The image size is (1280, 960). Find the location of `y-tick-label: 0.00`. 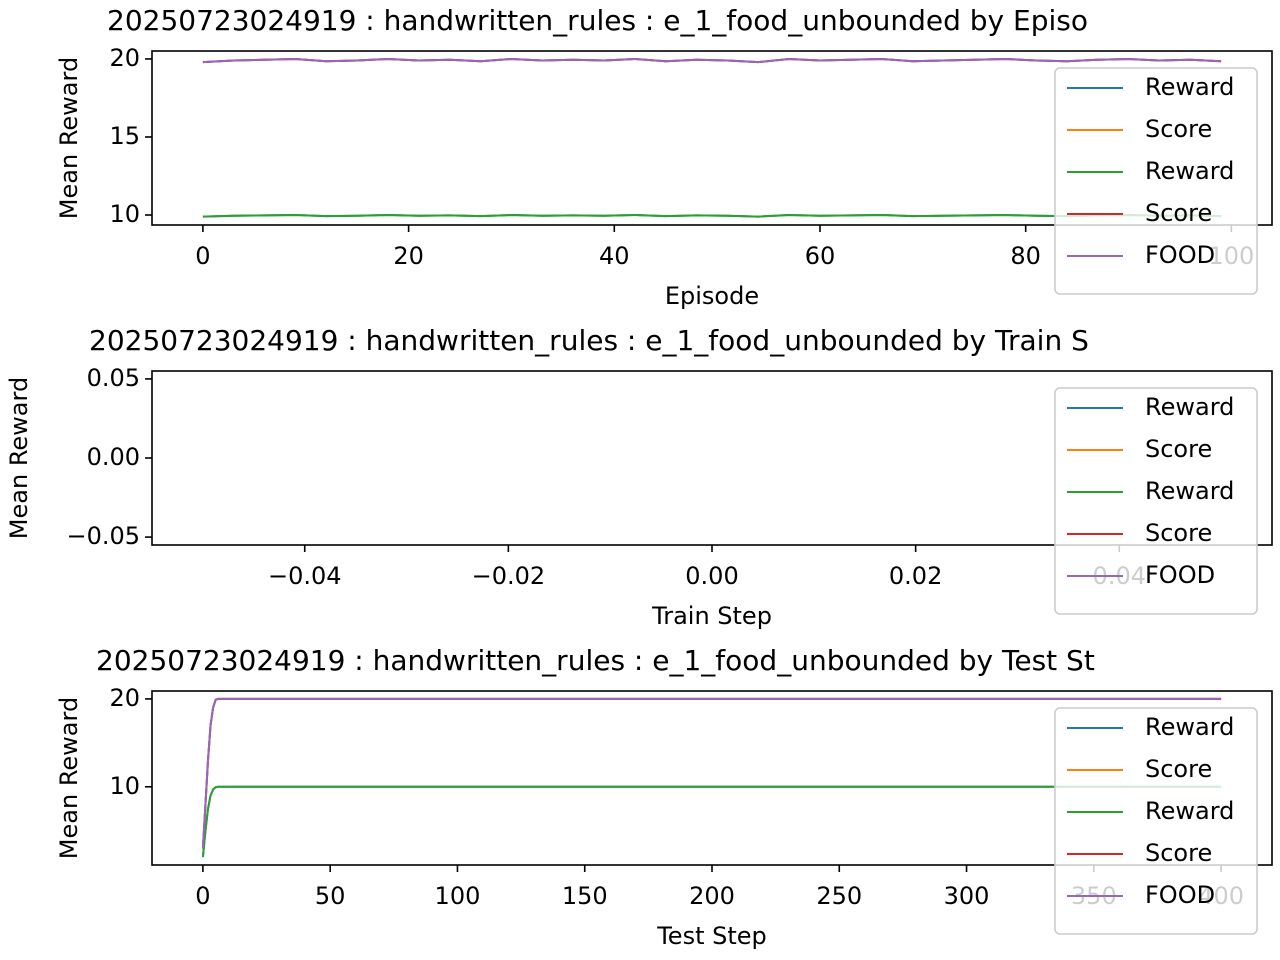

y-tick-label: 0.00 is located at coordinates (113, 457).